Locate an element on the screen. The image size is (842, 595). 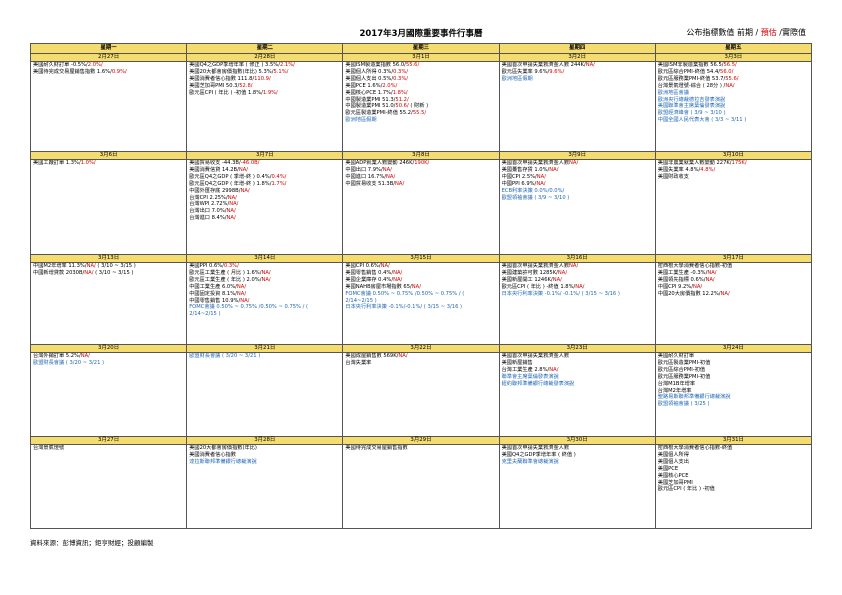
event-item: 達拉斯聯邦準備銀行總裁演說 is located at coordinates (265, 462).